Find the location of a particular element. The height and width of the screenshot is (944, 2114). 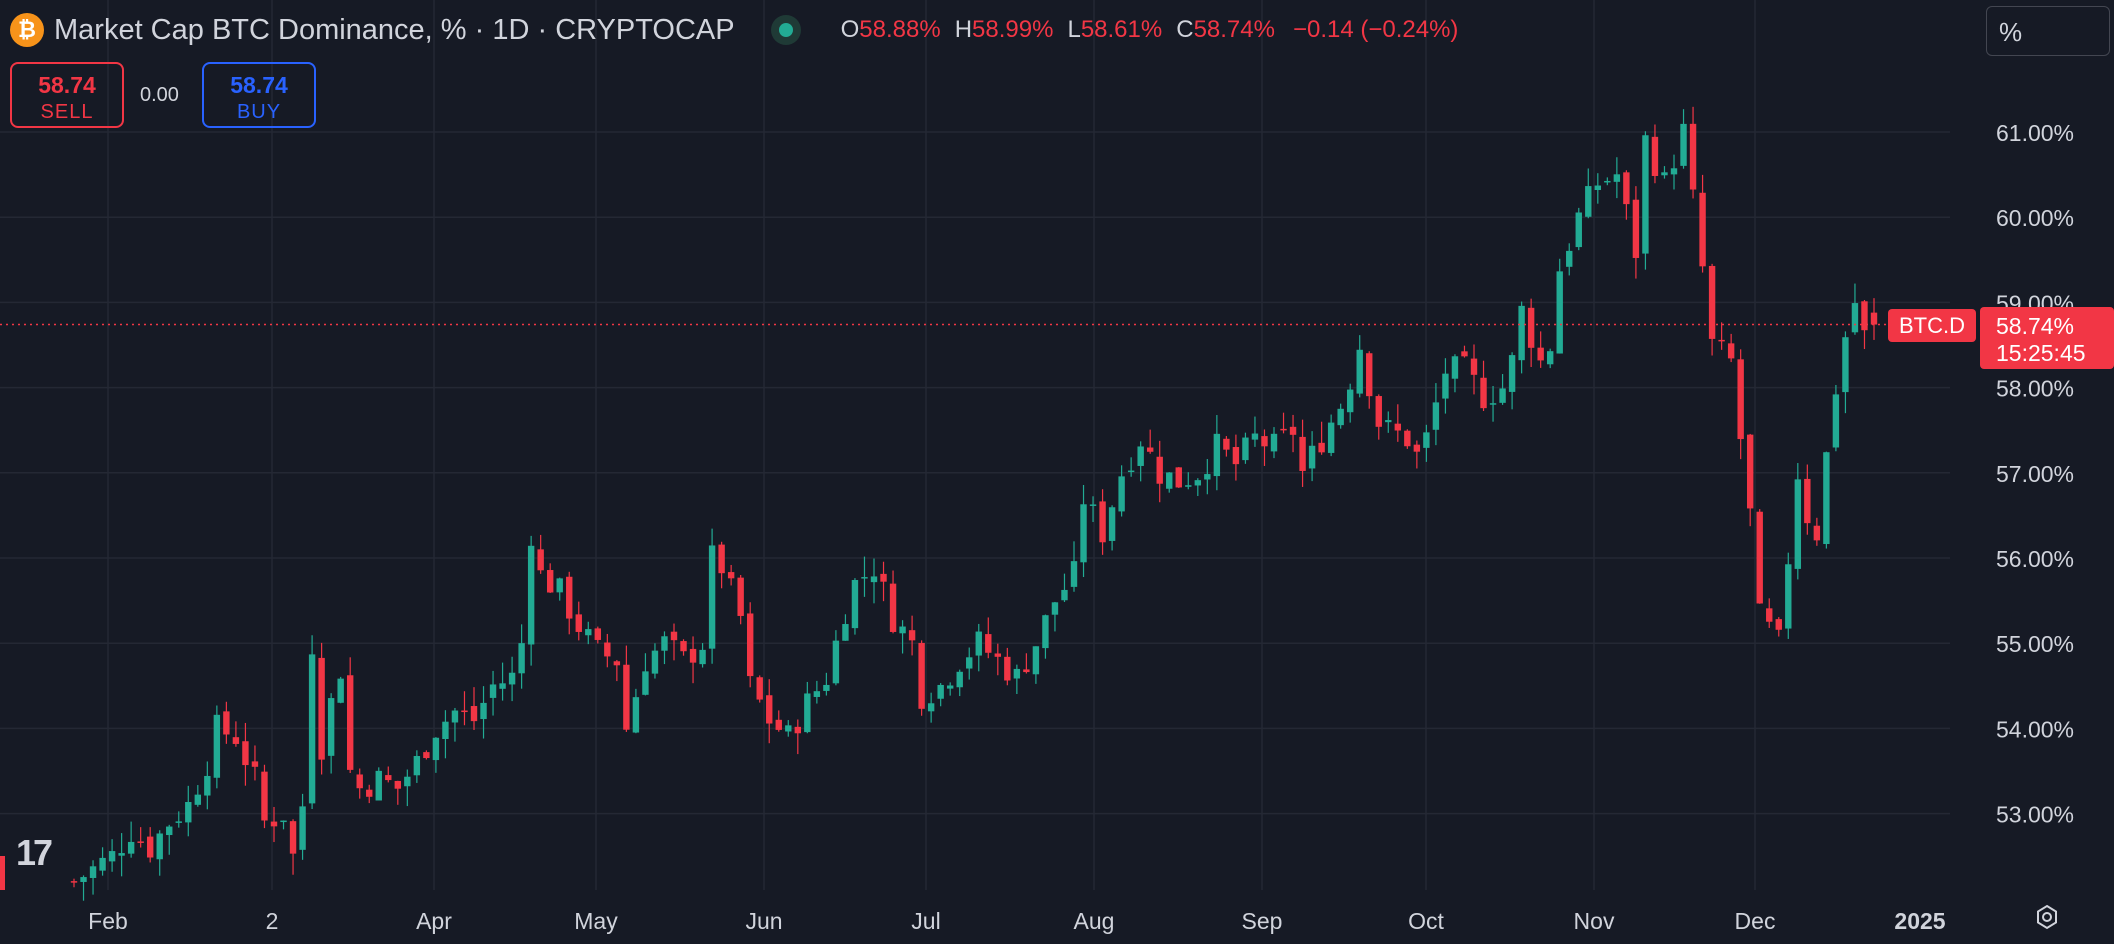

price-tag-countdown: 15:25:45 is located at coordinates (2041, 353).